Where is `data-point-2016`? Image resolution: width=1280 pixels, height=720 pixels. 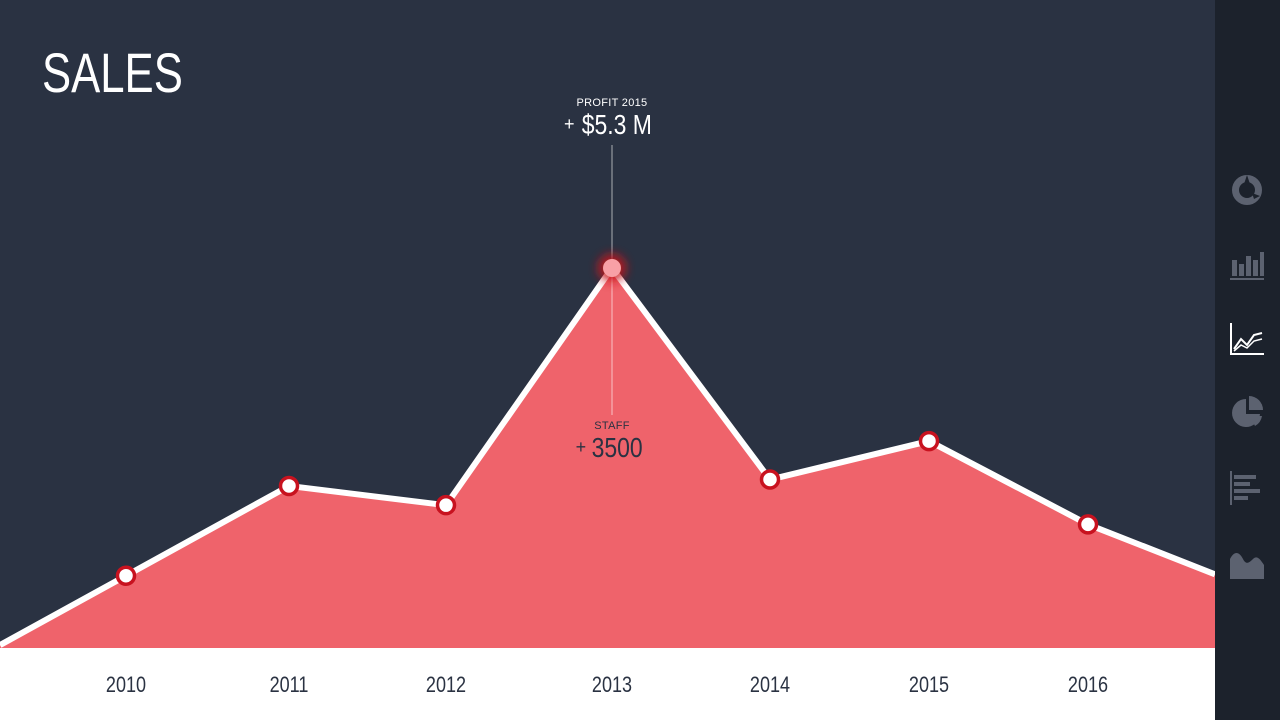
data-point-2016 is located at coordinates (1088, 524).